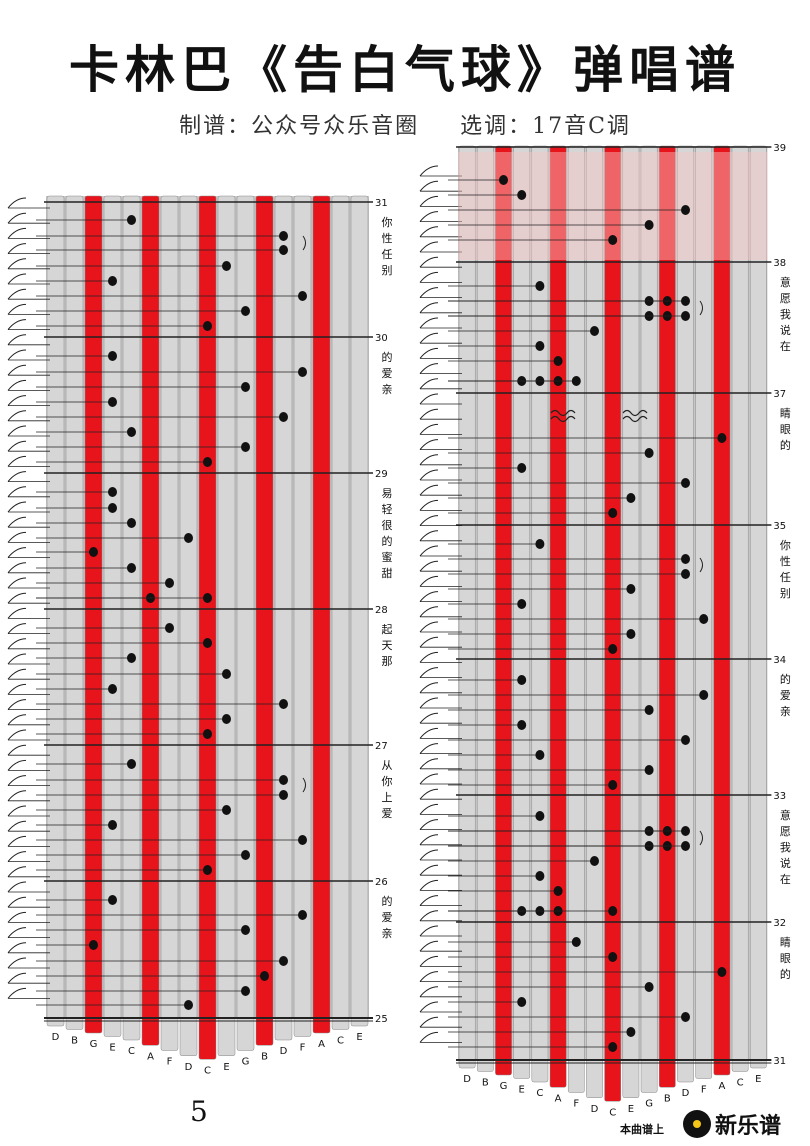  What do you see at coordinates (785, 413) in the screenshot?
I see `lyric-char: 睛` at bounding box center [785, 413].